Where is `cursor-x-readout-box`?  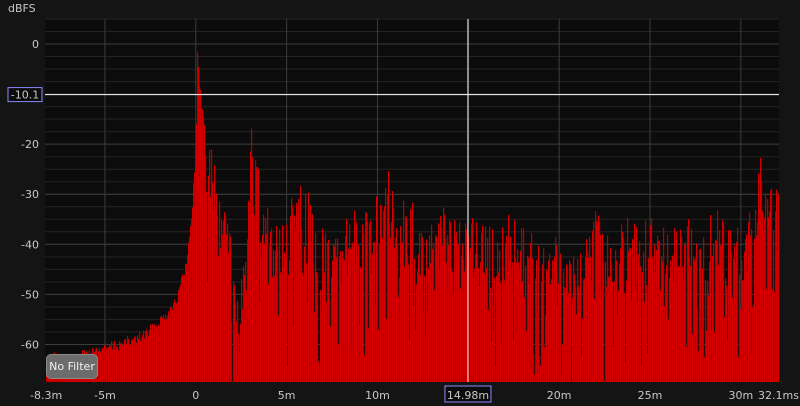 cursor-x-readout-box is located at coordinates (468, 394).